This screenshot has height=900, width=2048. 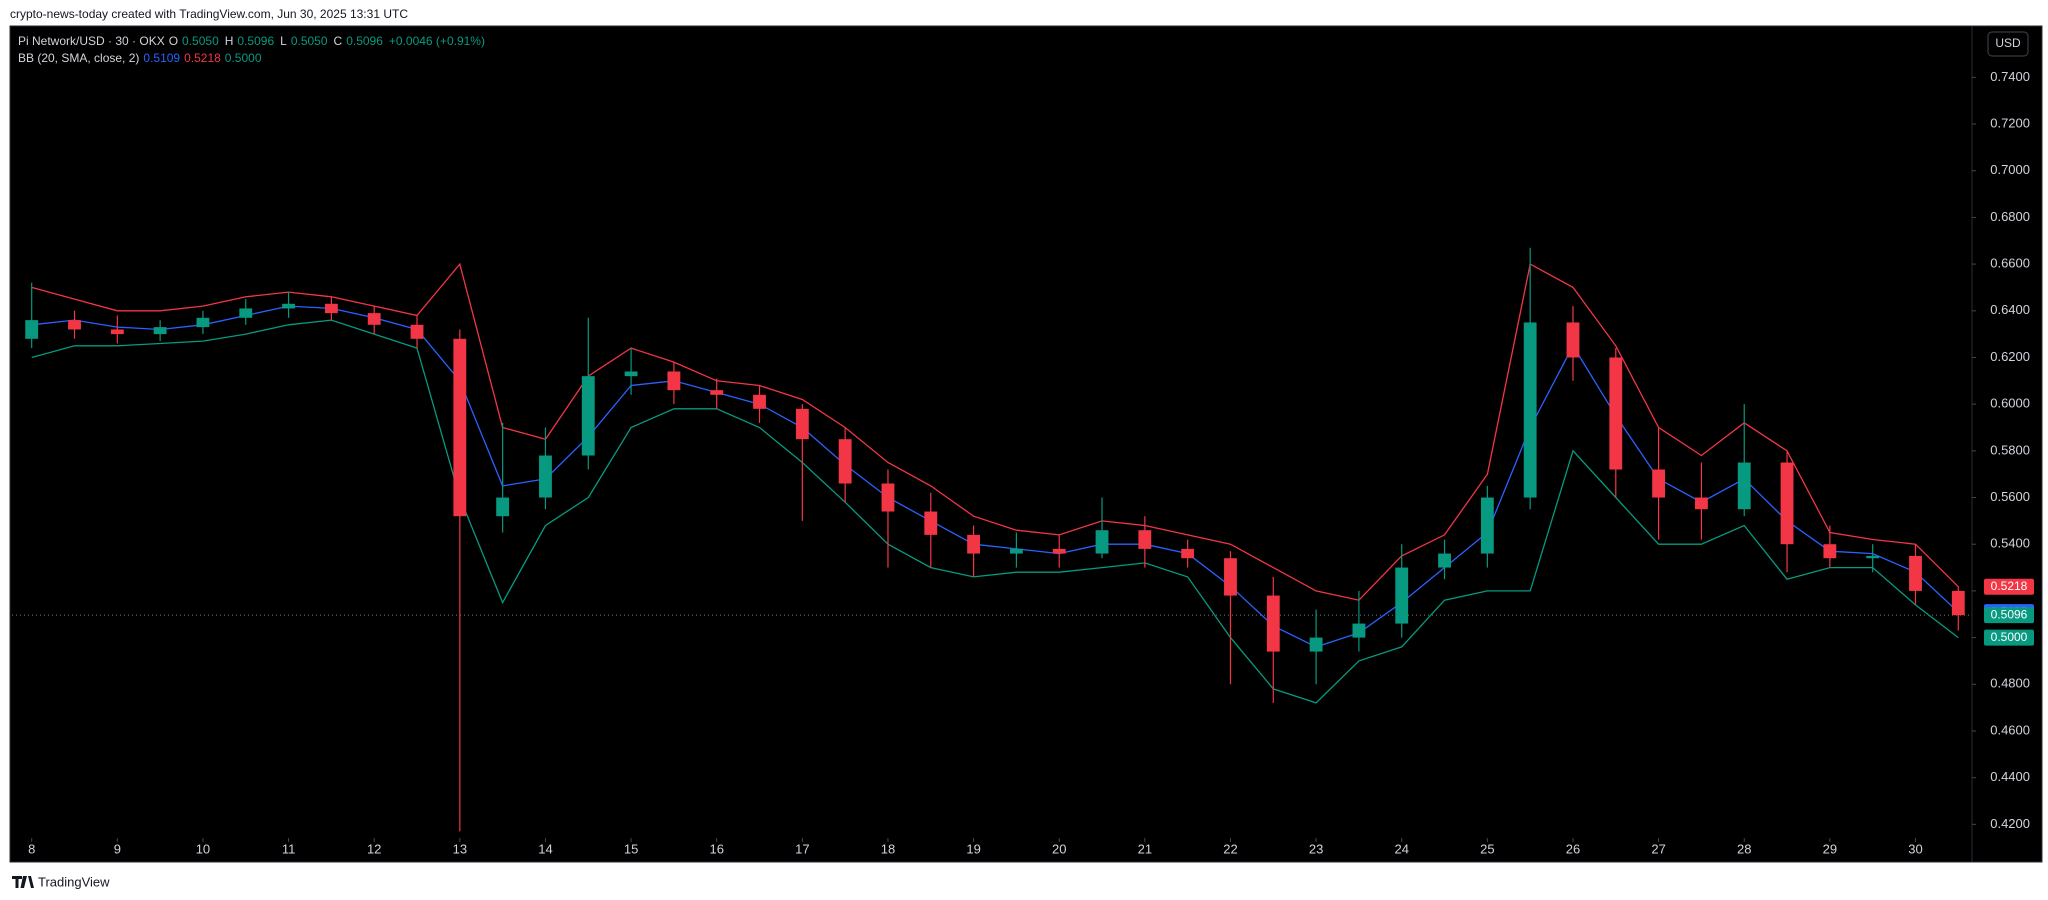 I want to click on currency-button, so click(x=2008, y=44).